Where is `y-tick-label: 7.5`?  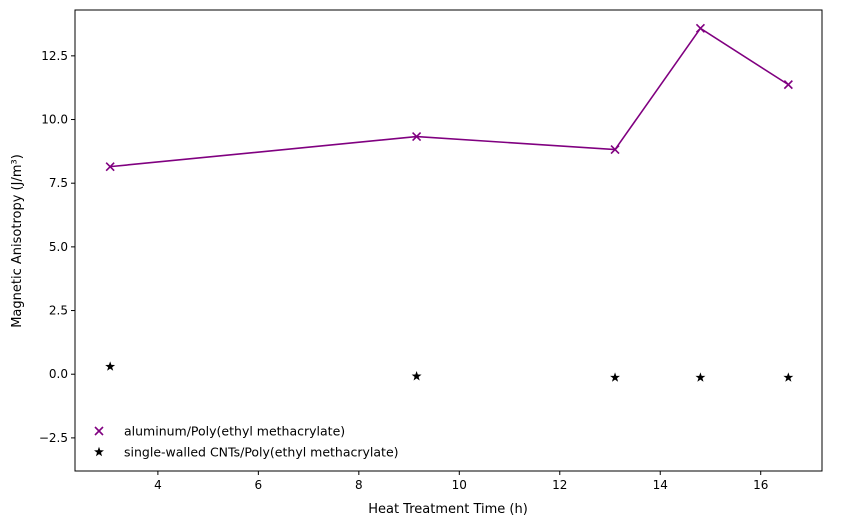 y-tick-label: 7.5 is located at coordinates (58, 183).